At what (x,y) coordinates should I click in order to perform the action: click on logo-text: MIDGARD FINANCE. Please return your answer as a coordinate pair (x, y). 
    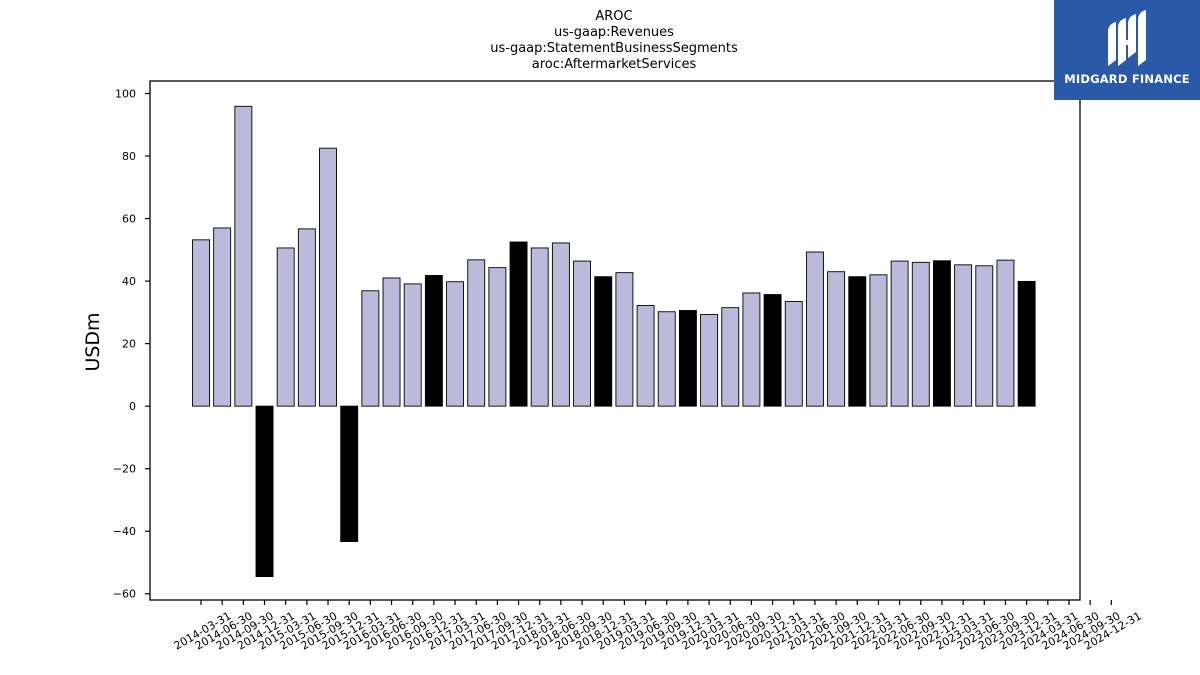
    Looking at the image, I should click on (1127, 79).